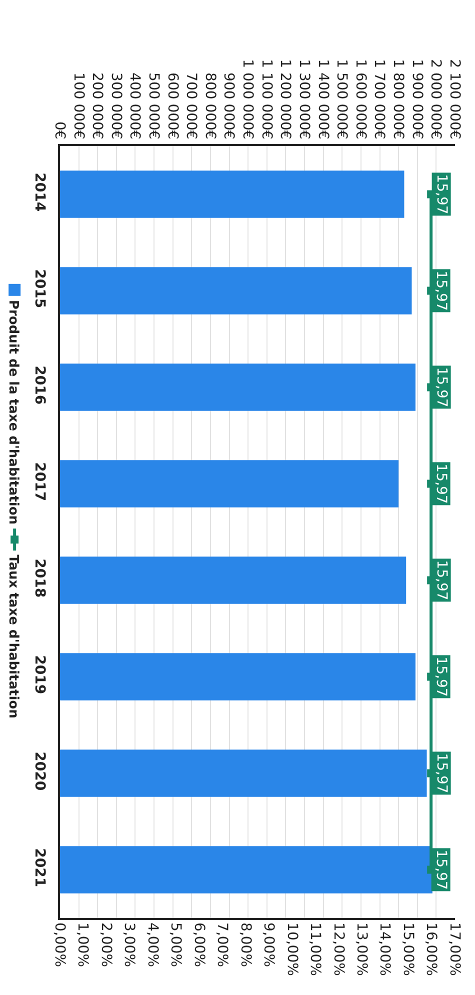  I want to click on x2-tick-label: 0,00%, so click(59, 945).